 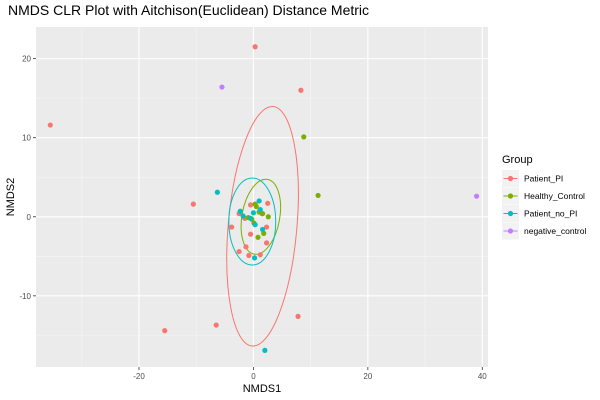 What do you see at coordinates (25, 296) in the screenshot?
I see `y-tick-label: -10` at bounding box center [25, 296].